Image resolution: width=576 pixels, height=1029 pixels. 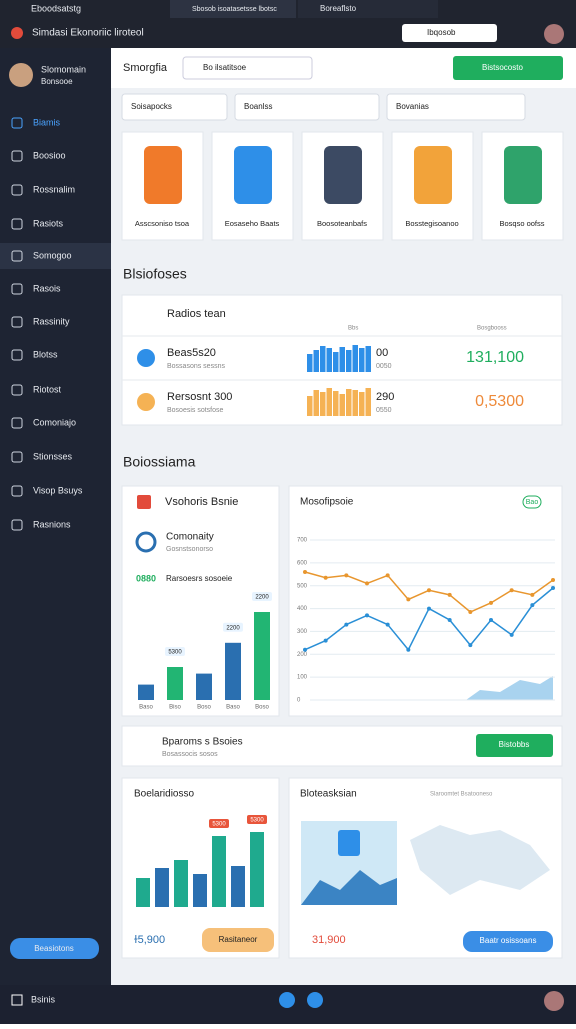 What do you see at coordinates (47, 389) in the screenshot?
I see `nav-item: Riotost` at bounding box center [47, 389].